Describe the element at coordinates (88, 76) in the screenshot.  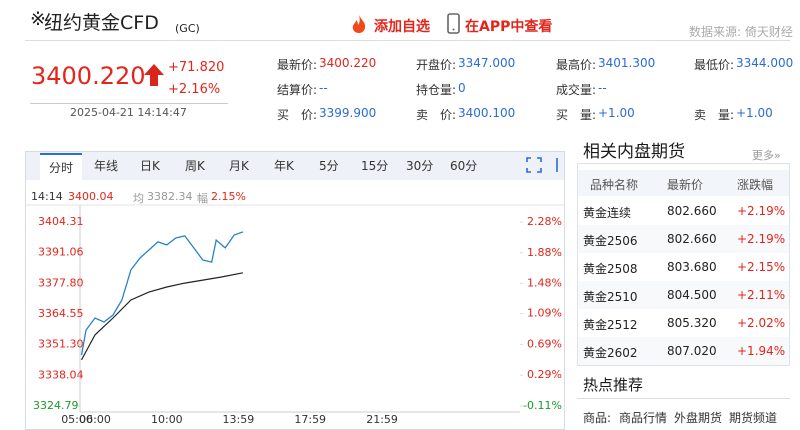
I see `price: 3400.220` at that location.